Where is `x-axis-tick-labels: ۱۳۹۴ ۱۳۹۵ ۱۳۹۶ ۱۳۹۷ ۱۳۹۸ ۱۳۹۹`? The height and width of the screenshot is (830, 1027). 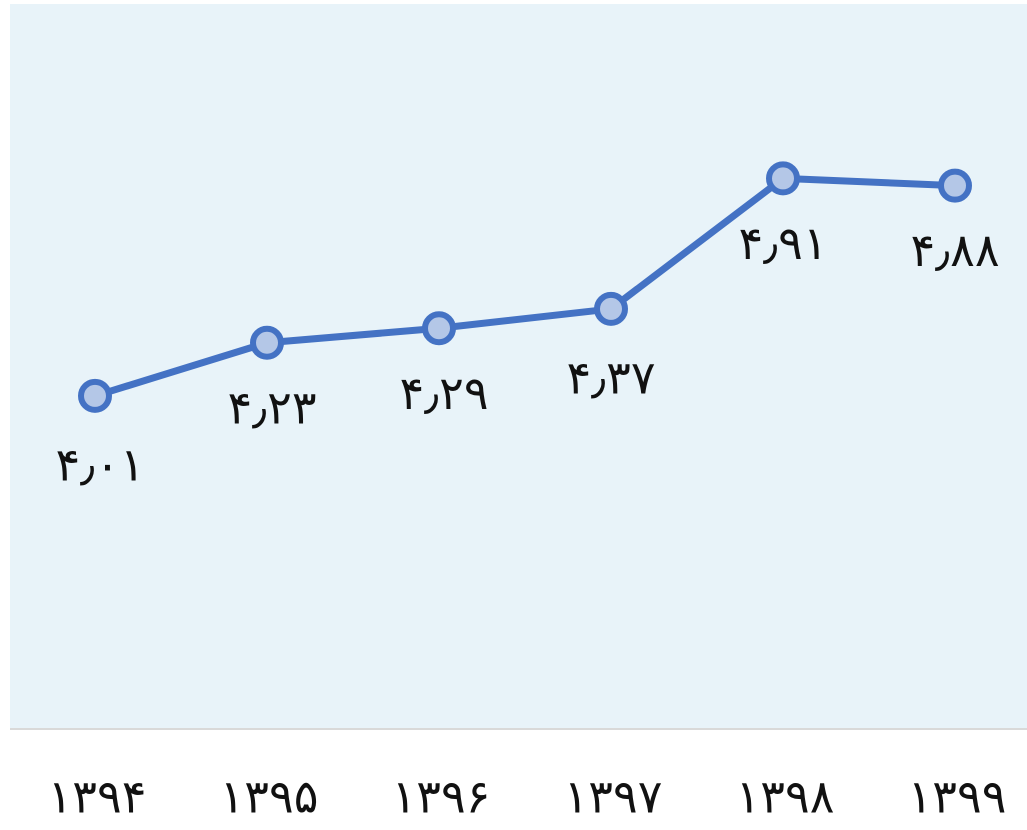
x-axis-tick-labels: ۱۳۹۴ ۱۳۹۵ ۱۳۹۶ ۱۳۹۷ ۱۳۹۸ ۱۳۹۹ is located at coordinates (527, 797).